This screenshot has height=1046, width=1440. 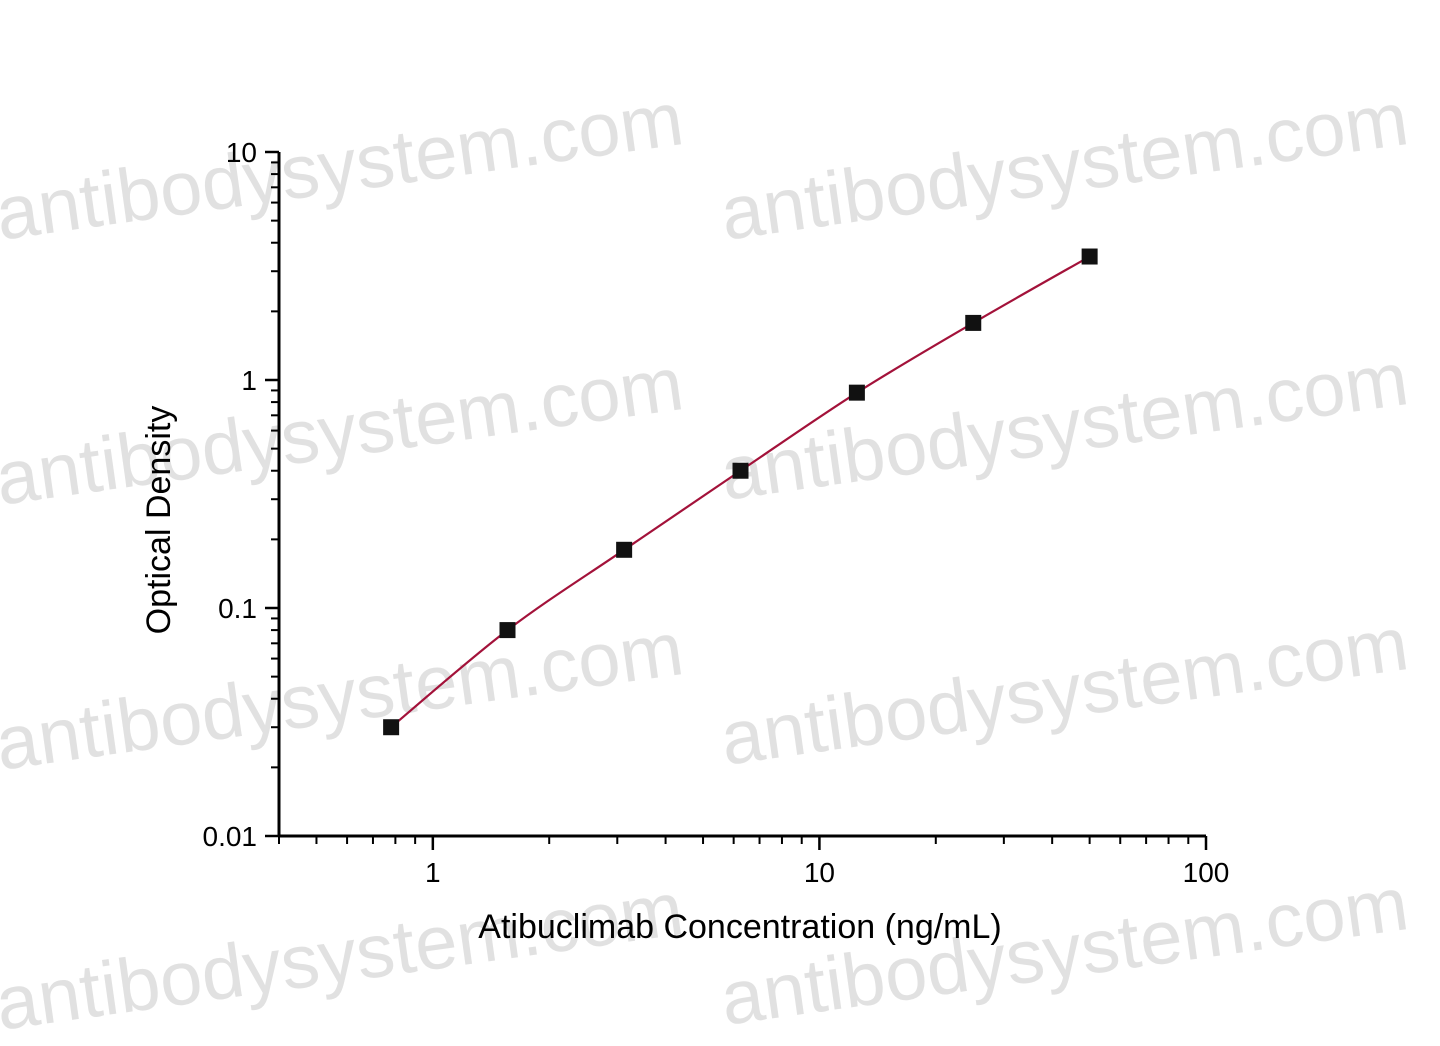 I want to click on y-axis-label: Optical Density, so click(x=159, y=520).